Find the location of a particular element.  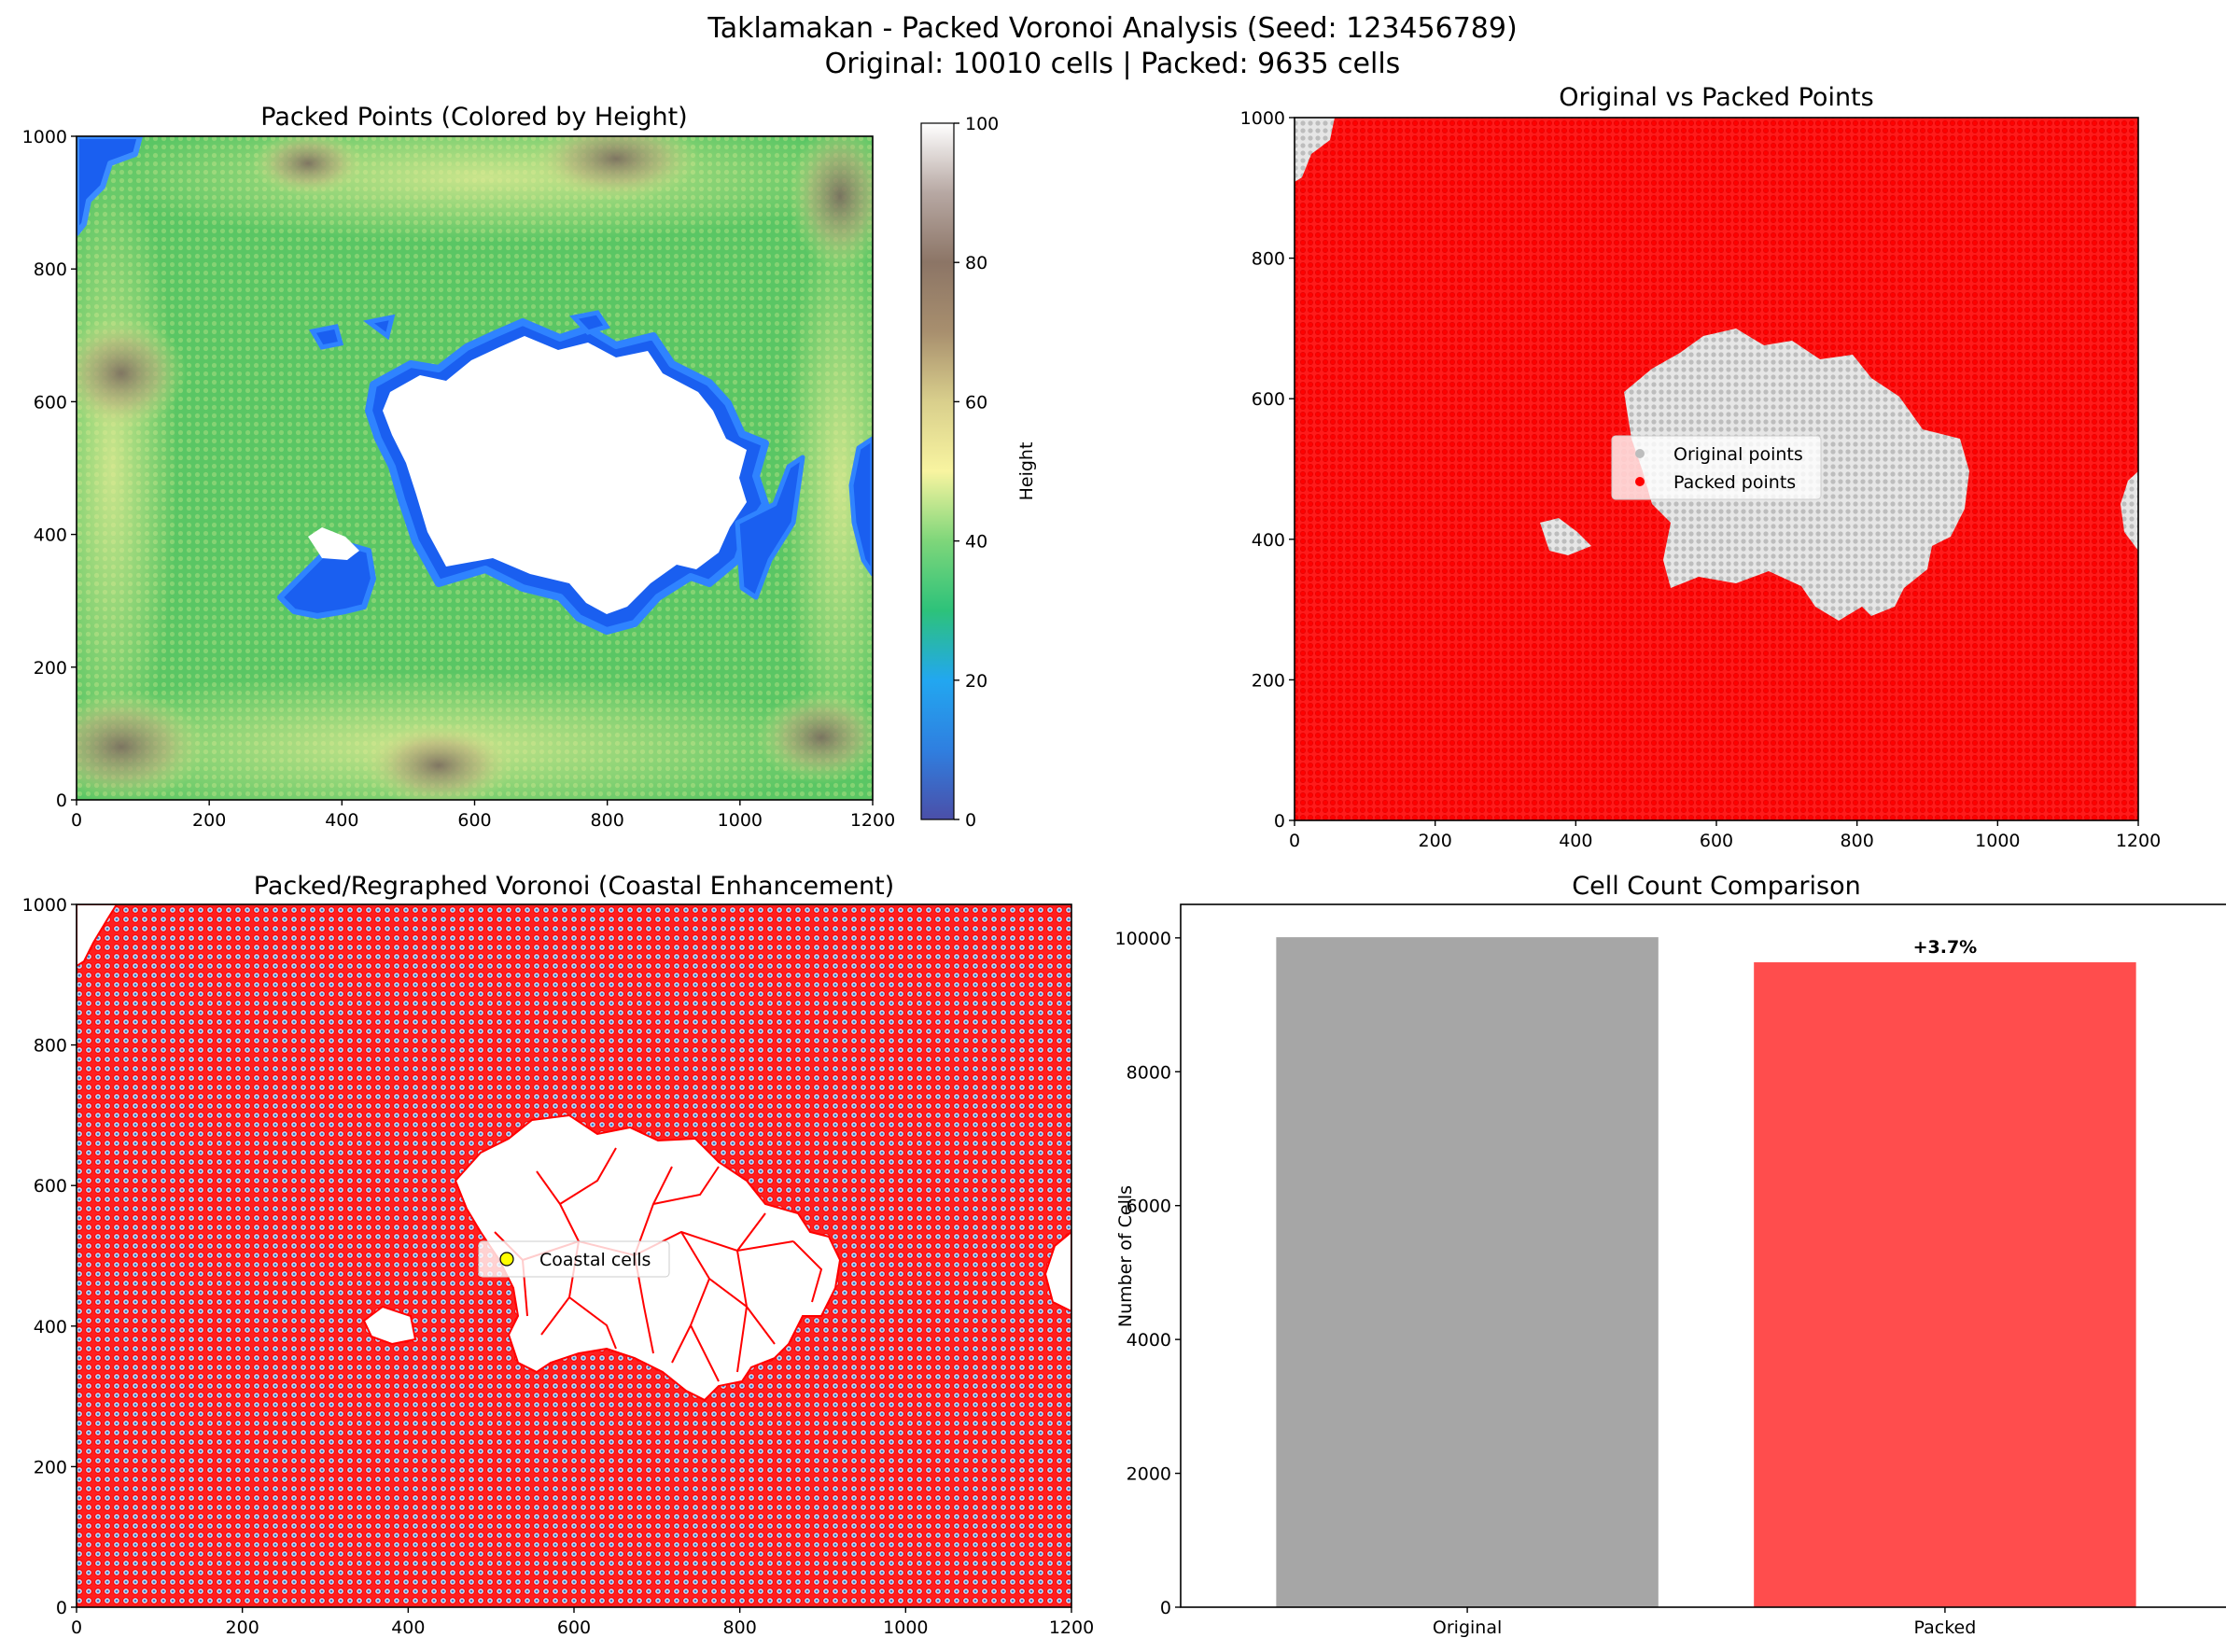

panel3-ytick-label: 400 is located at coordinates (50, 1327).